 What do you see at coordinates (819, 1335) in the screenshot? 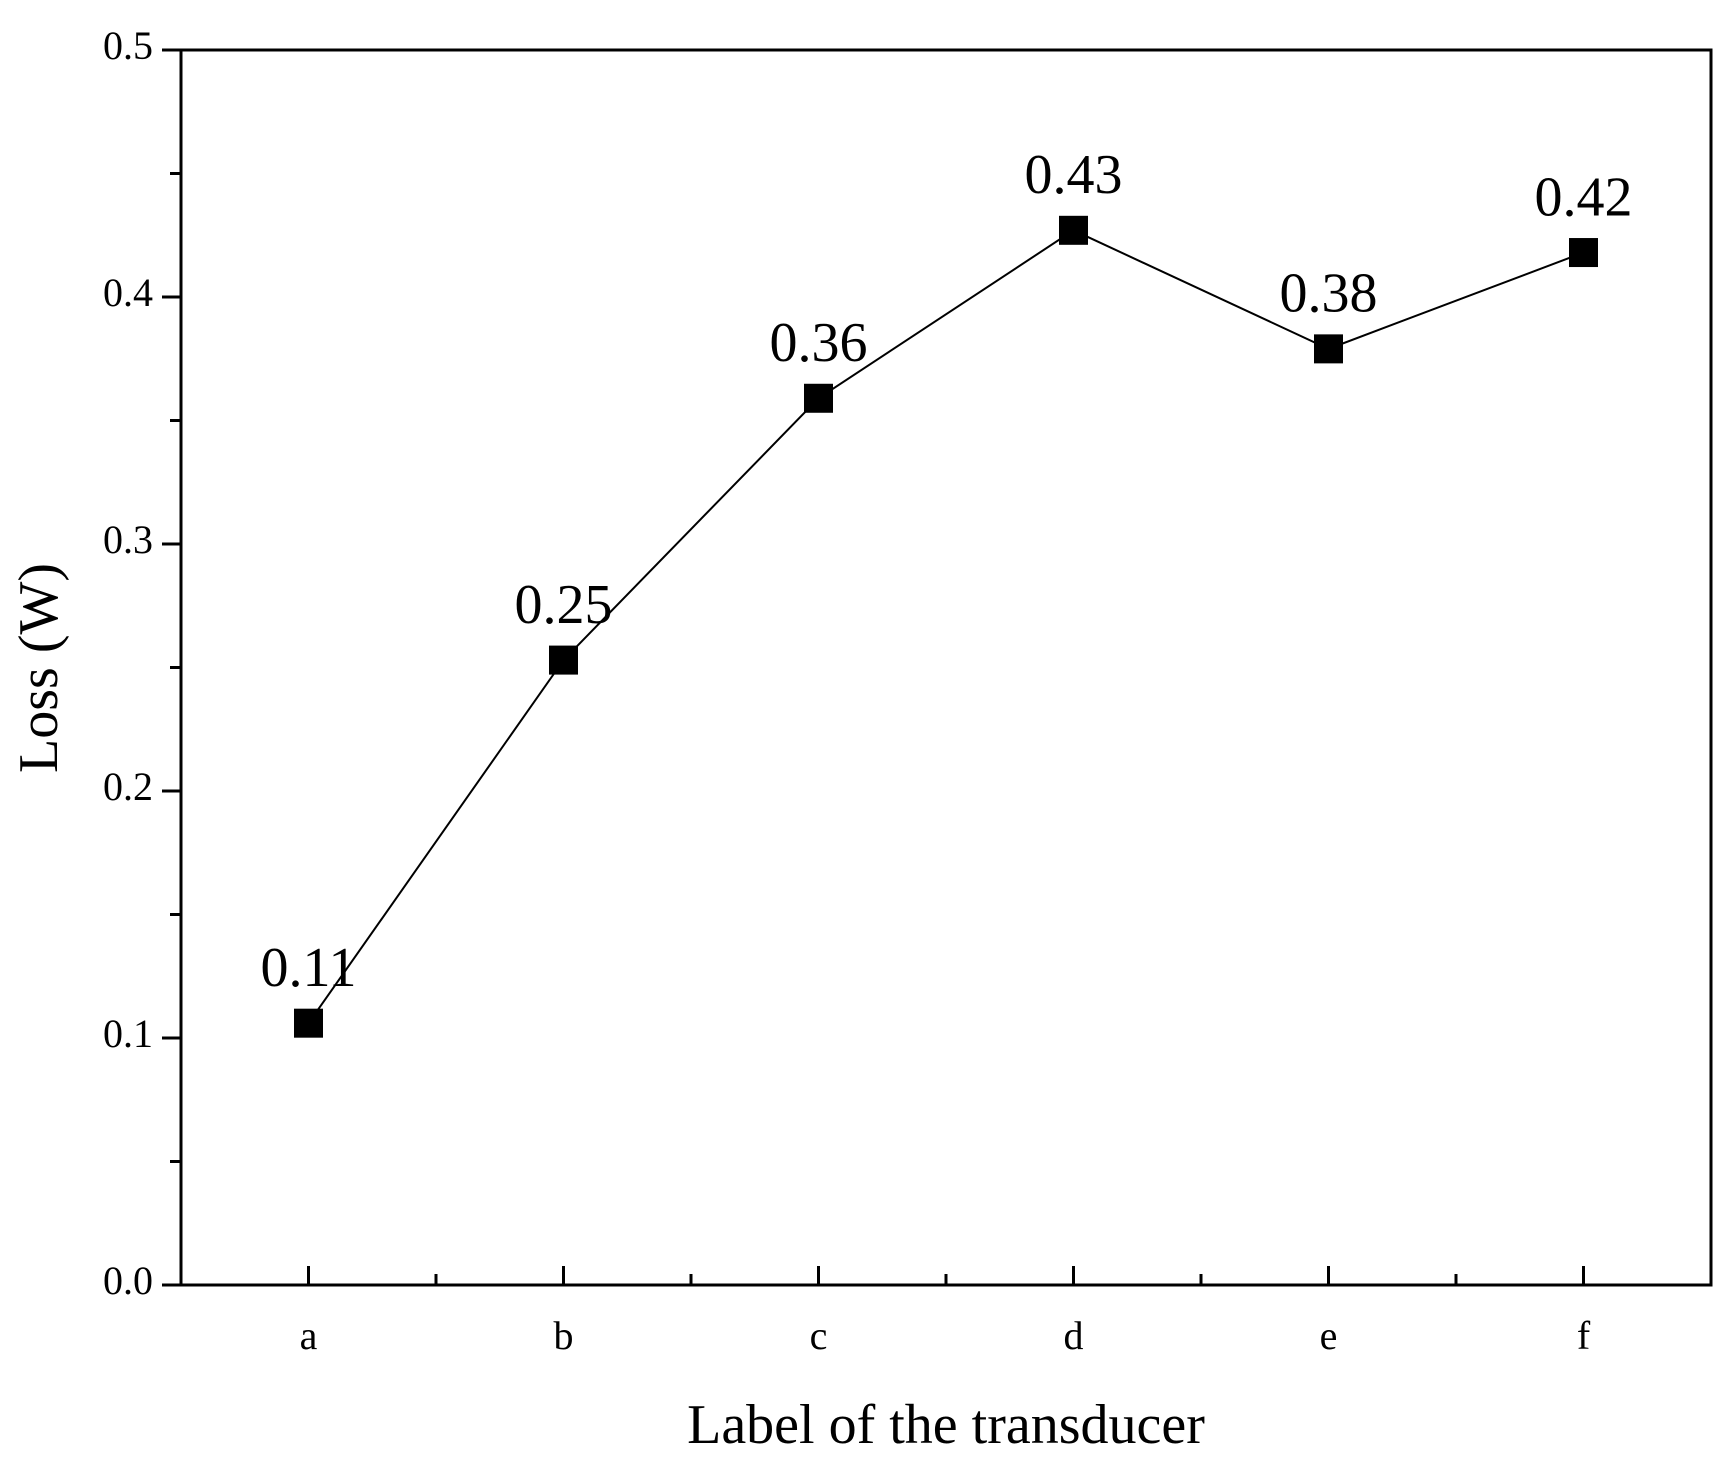
I see `x-tick-label: c` at bounding box center [819, 1335].